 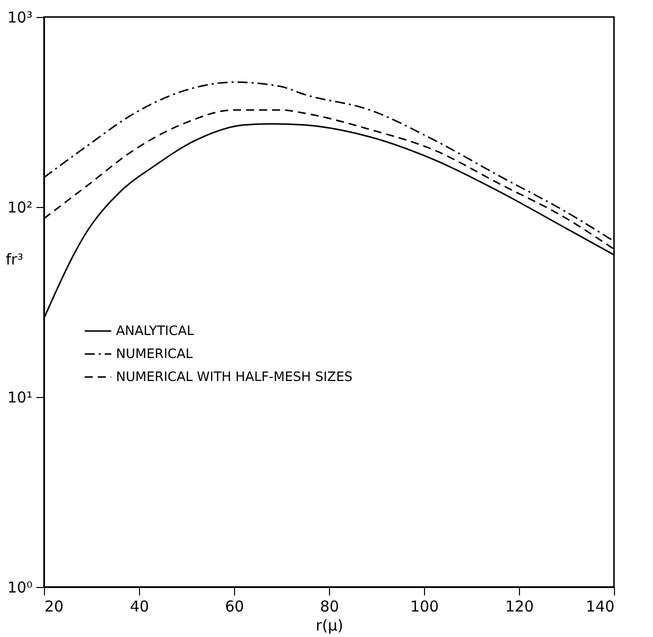 What do you see at coordinates (519, 607) in the screenshot?
I see `x-tick-label: 120` at bounding box center [519, 607].